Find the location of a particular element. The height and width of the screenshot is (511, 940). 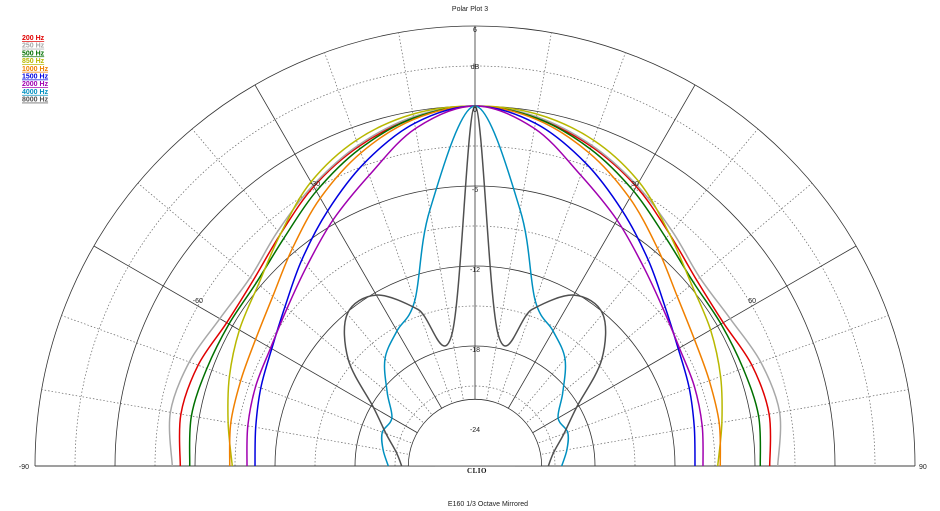

grid-center-hub is located at coordinates (475, 433).